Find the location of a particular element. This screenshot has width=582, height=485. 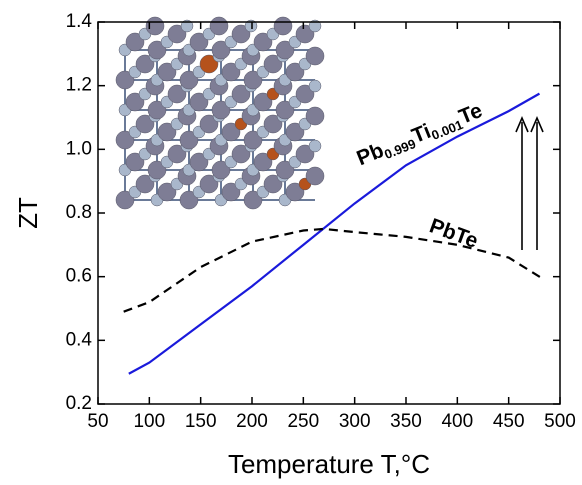

x-tick-label: 400 is located at coordinates (457, 421).